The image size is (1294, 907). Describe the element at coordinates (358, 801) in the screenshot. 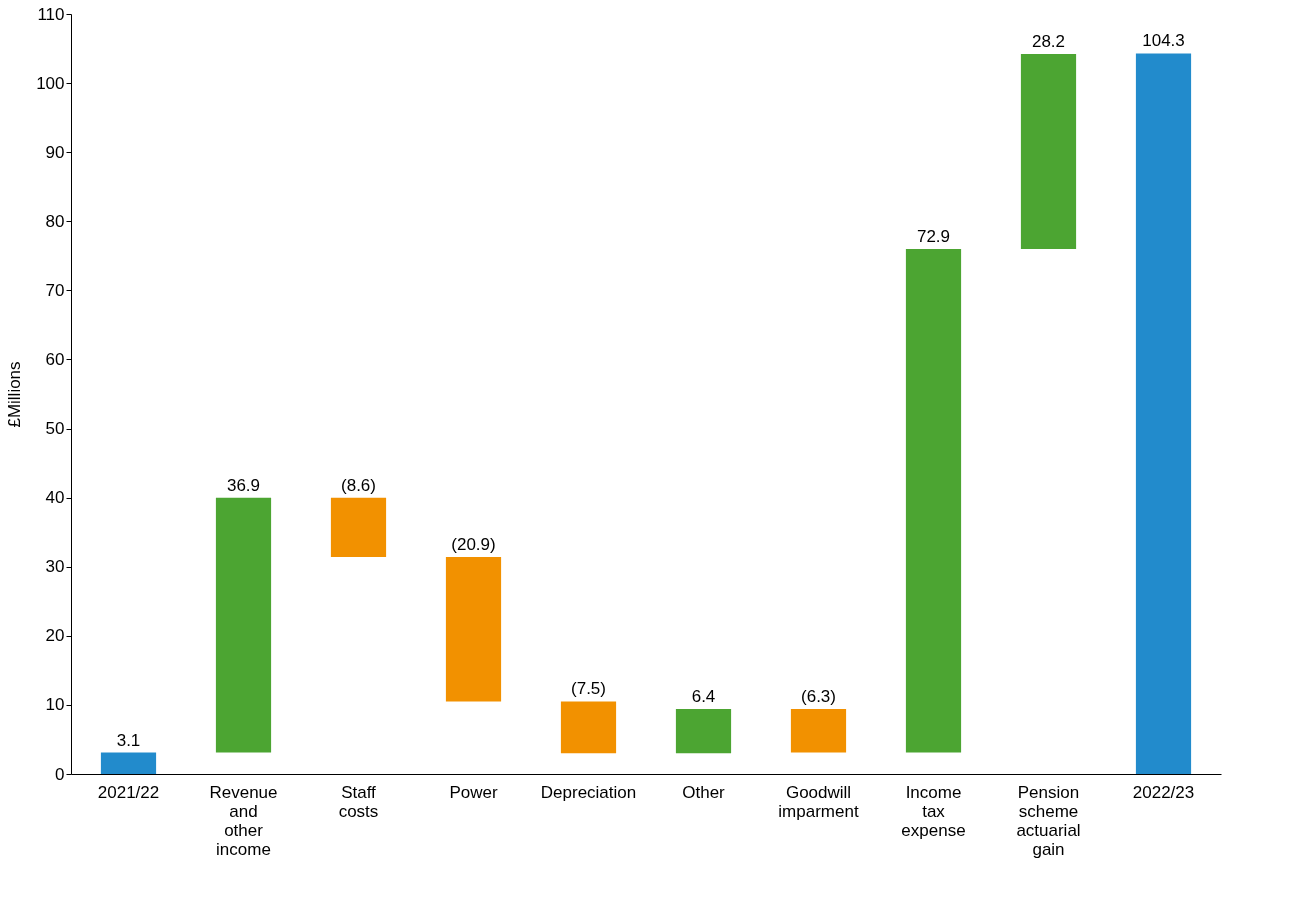

I see `x-tick-label: Staff costs` at that location.